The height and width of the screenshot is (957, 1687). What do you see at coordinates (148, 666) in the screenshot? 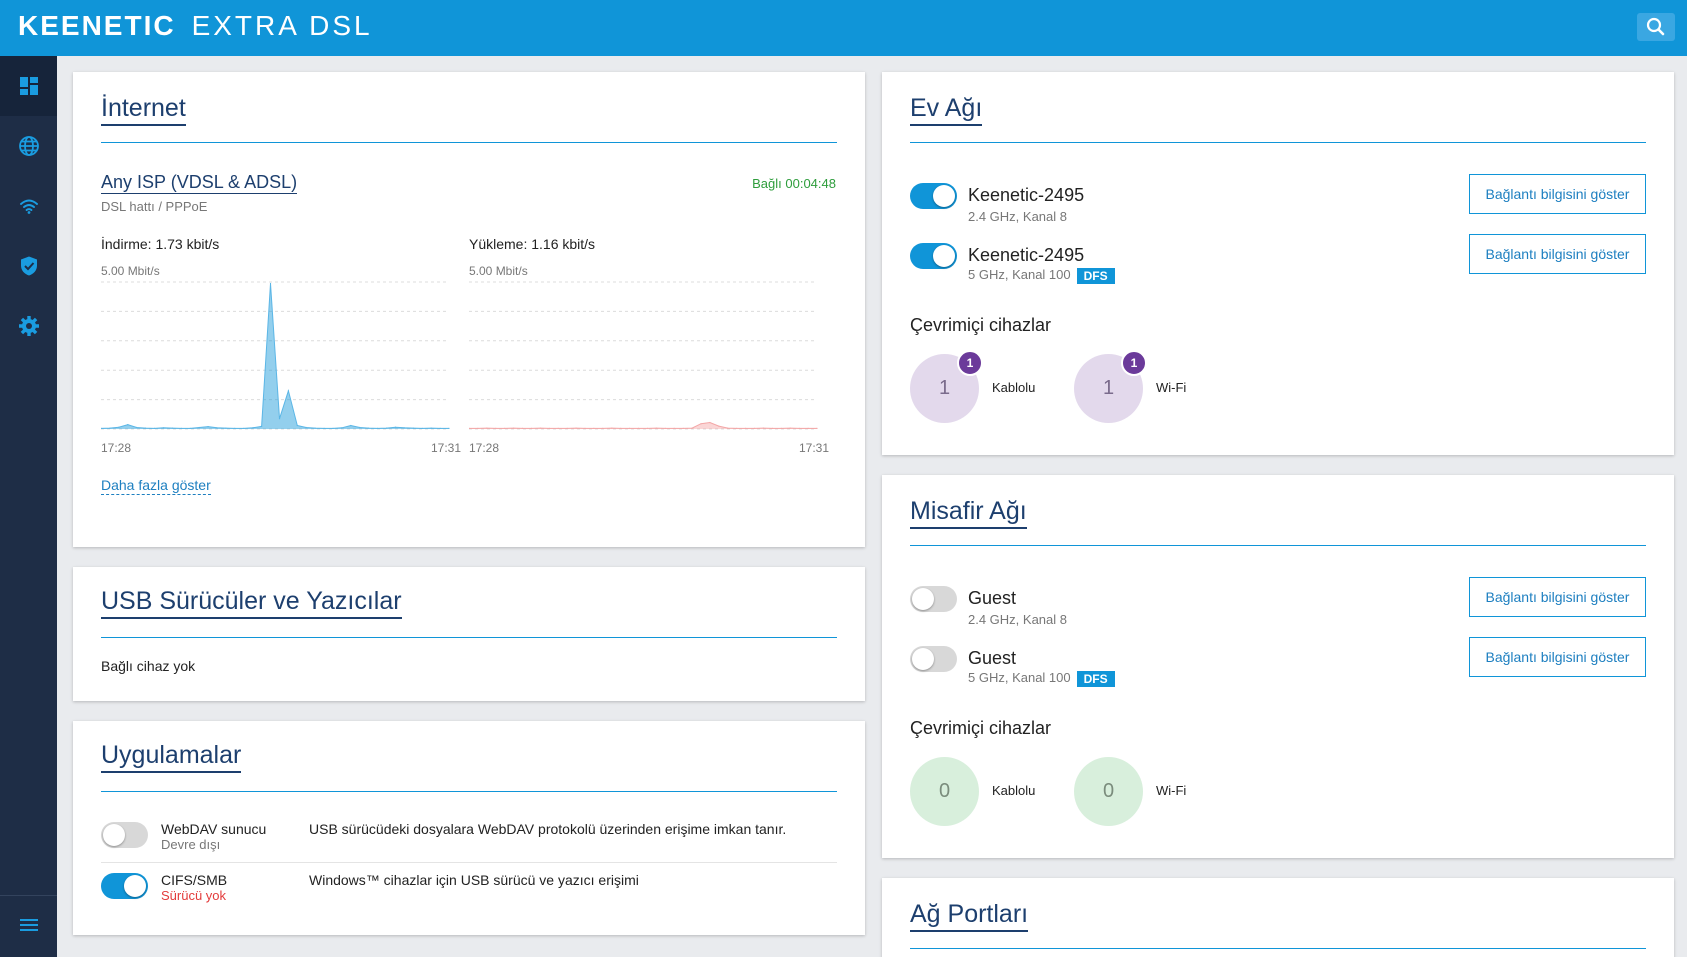
I see `usb-status: Bağlı cihaz yok` at bounding box center [148, 666].